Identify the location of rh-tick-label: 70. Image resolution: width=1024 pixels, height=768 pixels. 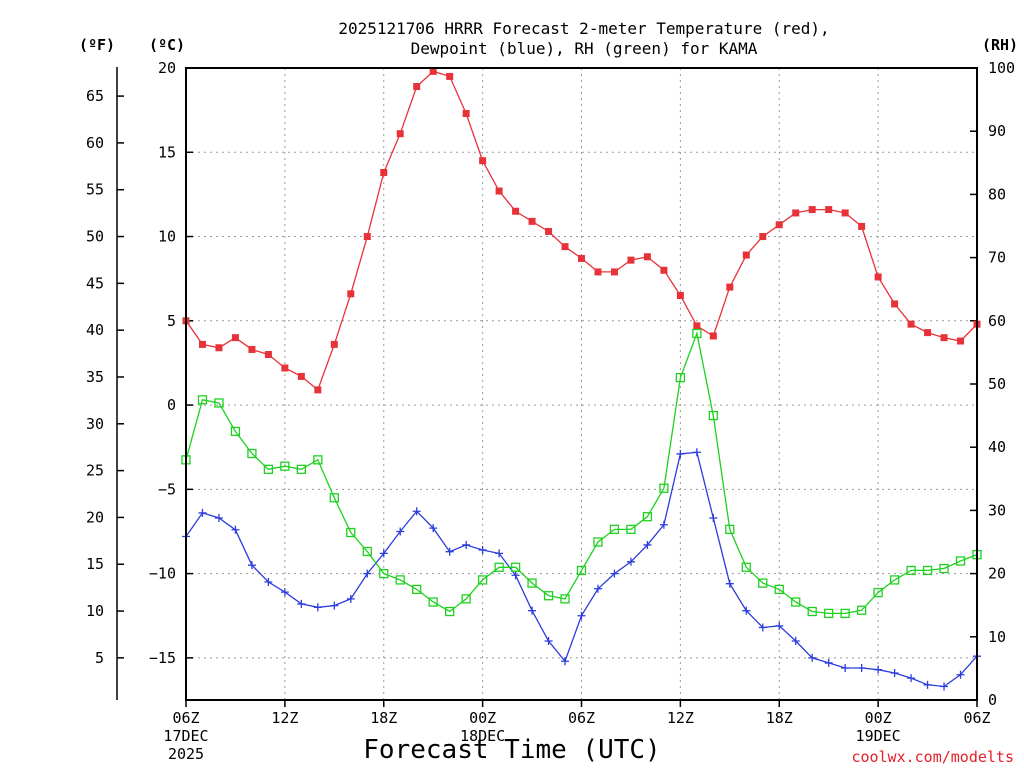
(997, 258).